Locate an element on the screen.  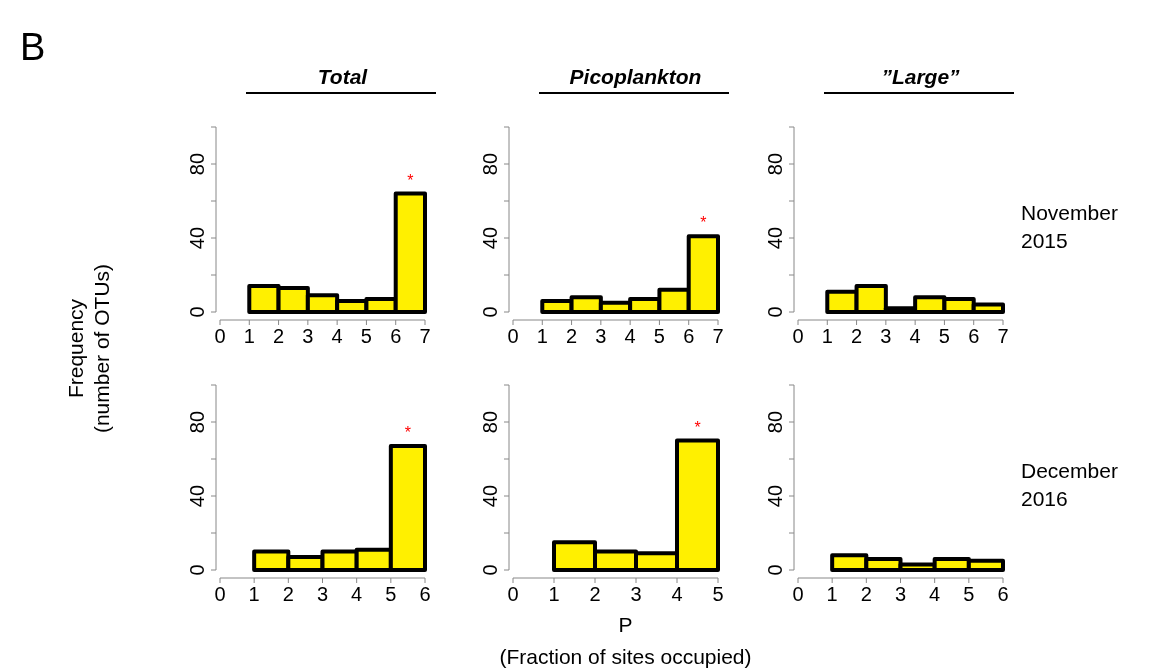
y-axis-title: Frequency (number of OTUs) is located at coordinates (88, 348).